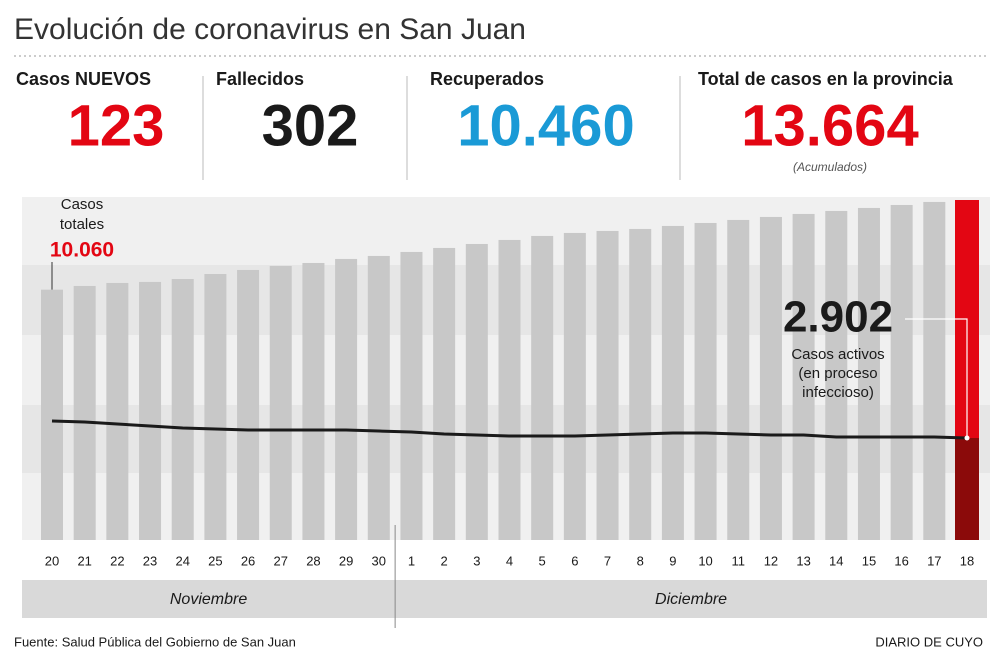 This screenshot has width=1000, height=666. I want to click on x-tick-label: 15, so click(869, 560).